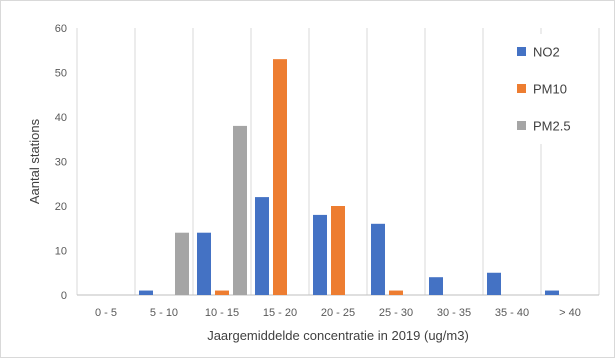  I want to click on y-tick-label: 30, so click(61, 163).